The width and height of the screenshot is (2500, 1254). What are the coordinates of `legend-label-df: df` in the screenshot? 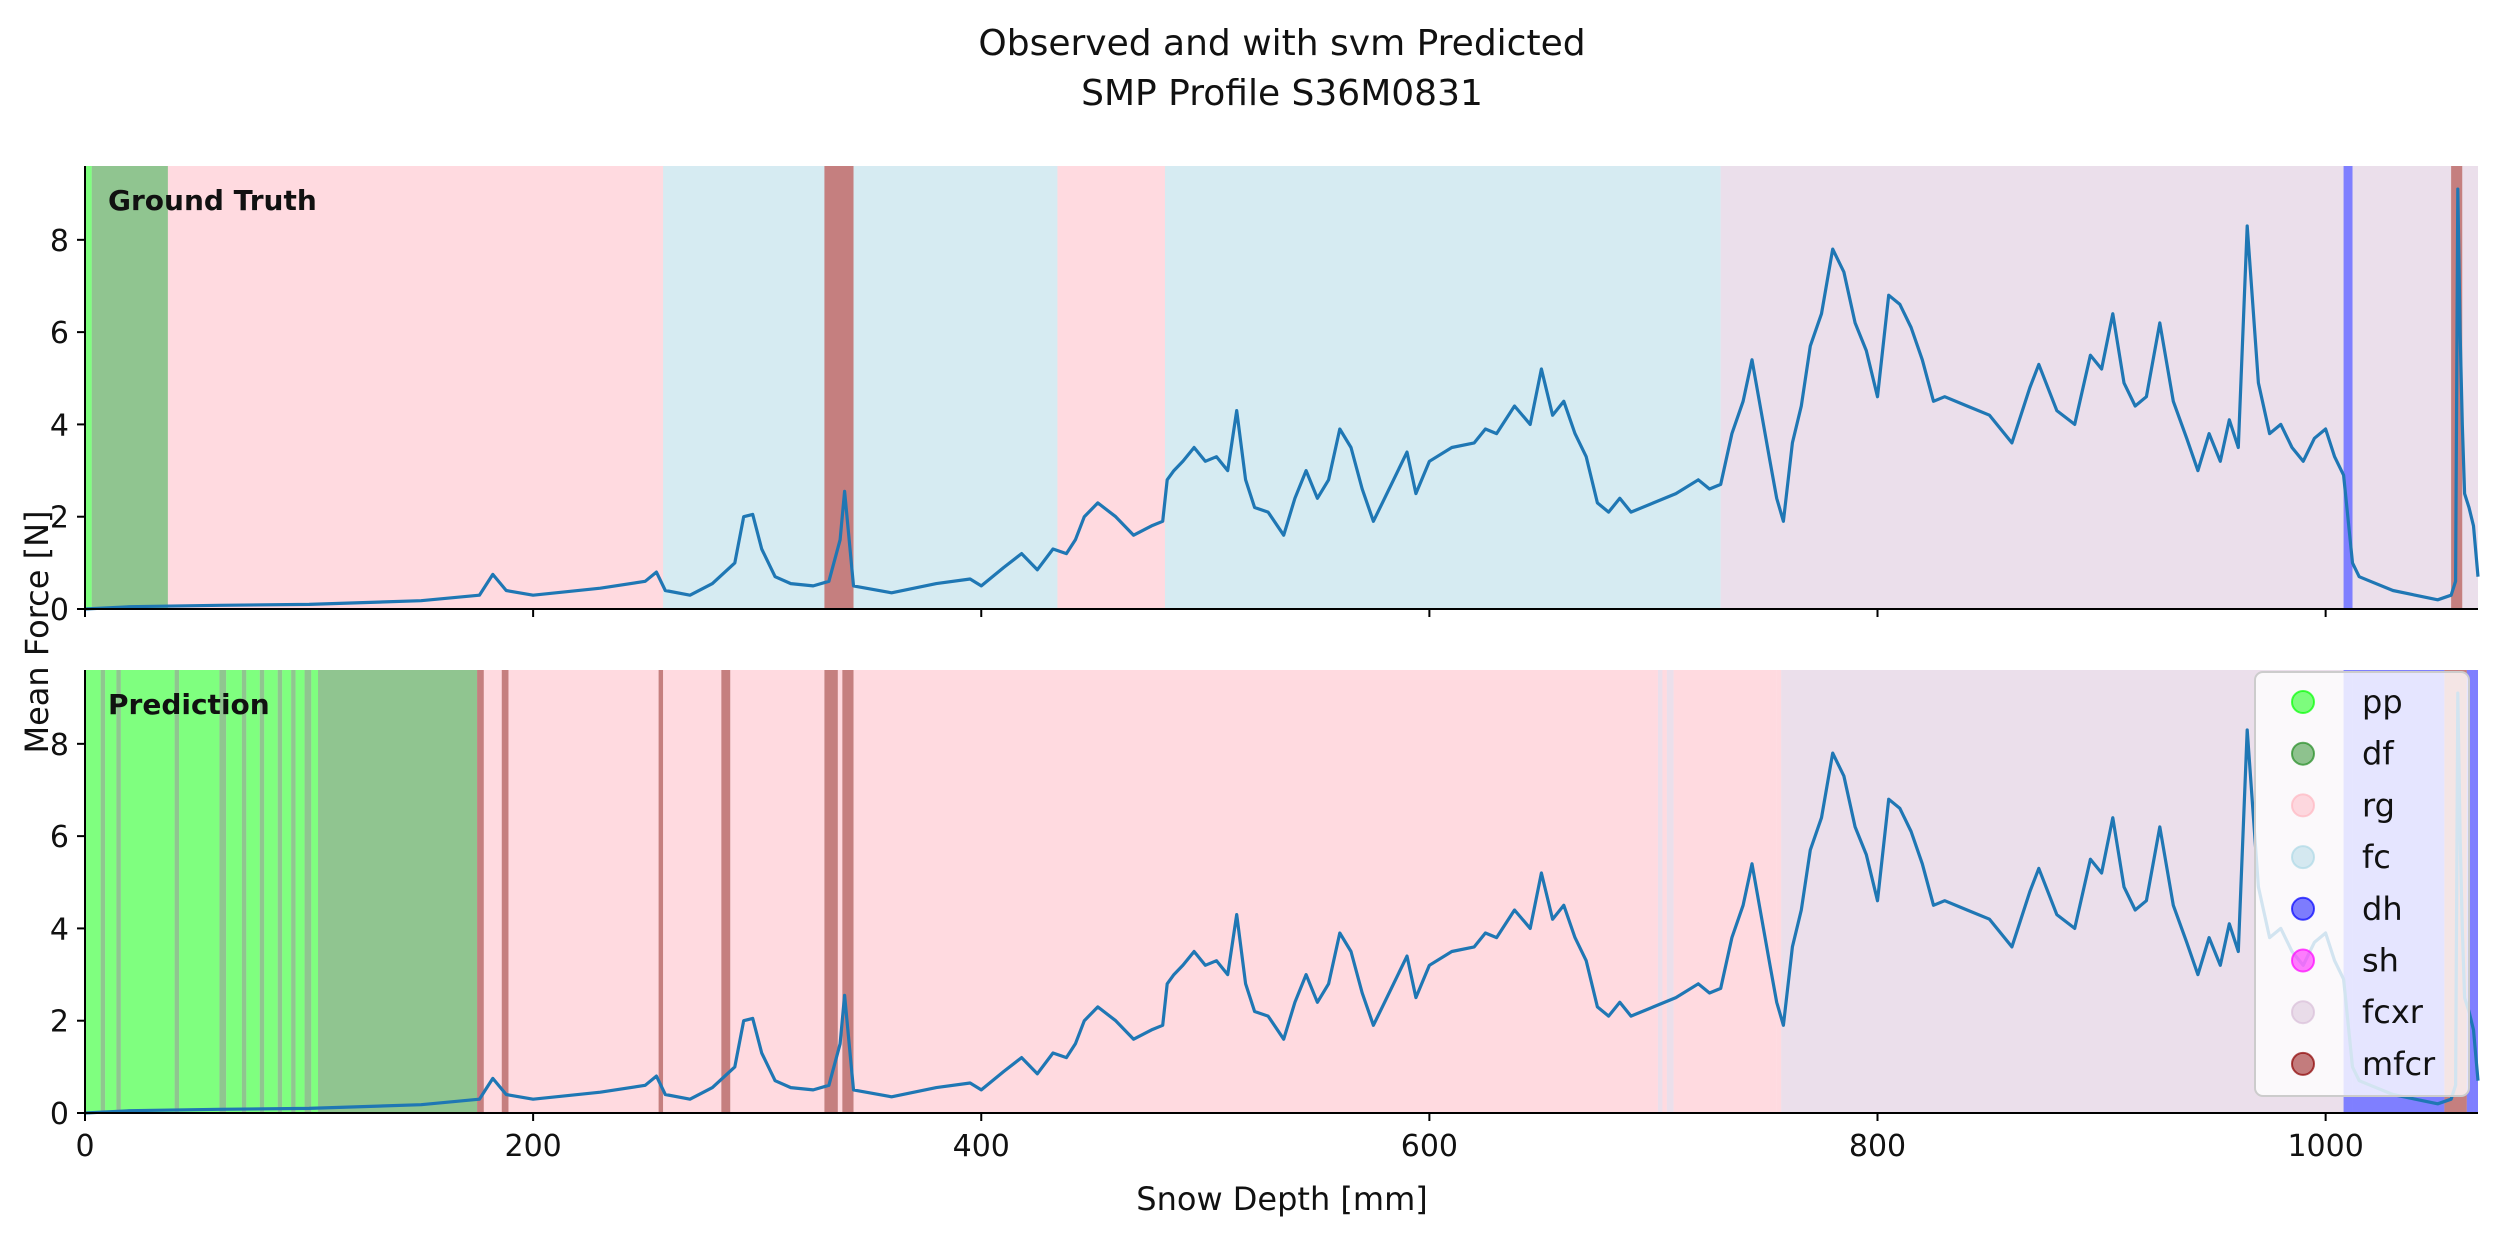 It's located at (2378, 754).